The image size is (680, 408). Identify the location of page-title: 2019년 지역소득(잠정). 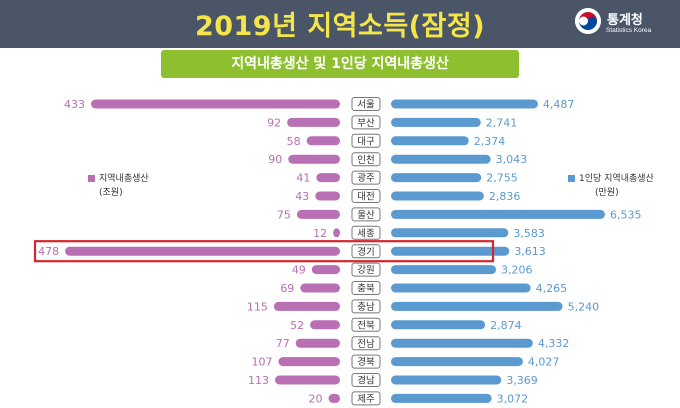
(340, 26).